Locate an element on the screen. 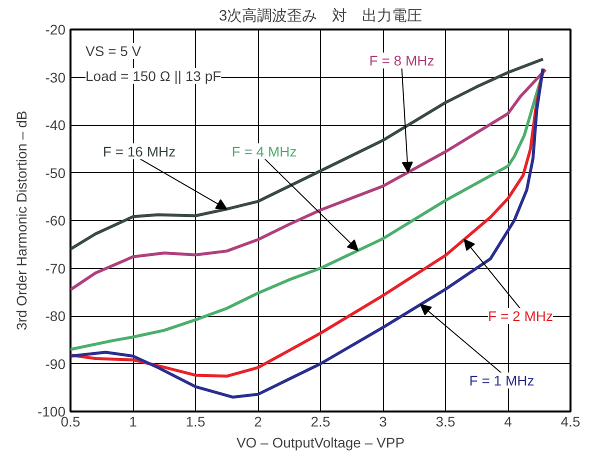 The width and height of the screenshot is (595, 453). text: F = 2 MHz is located at coordinates (520, 316).